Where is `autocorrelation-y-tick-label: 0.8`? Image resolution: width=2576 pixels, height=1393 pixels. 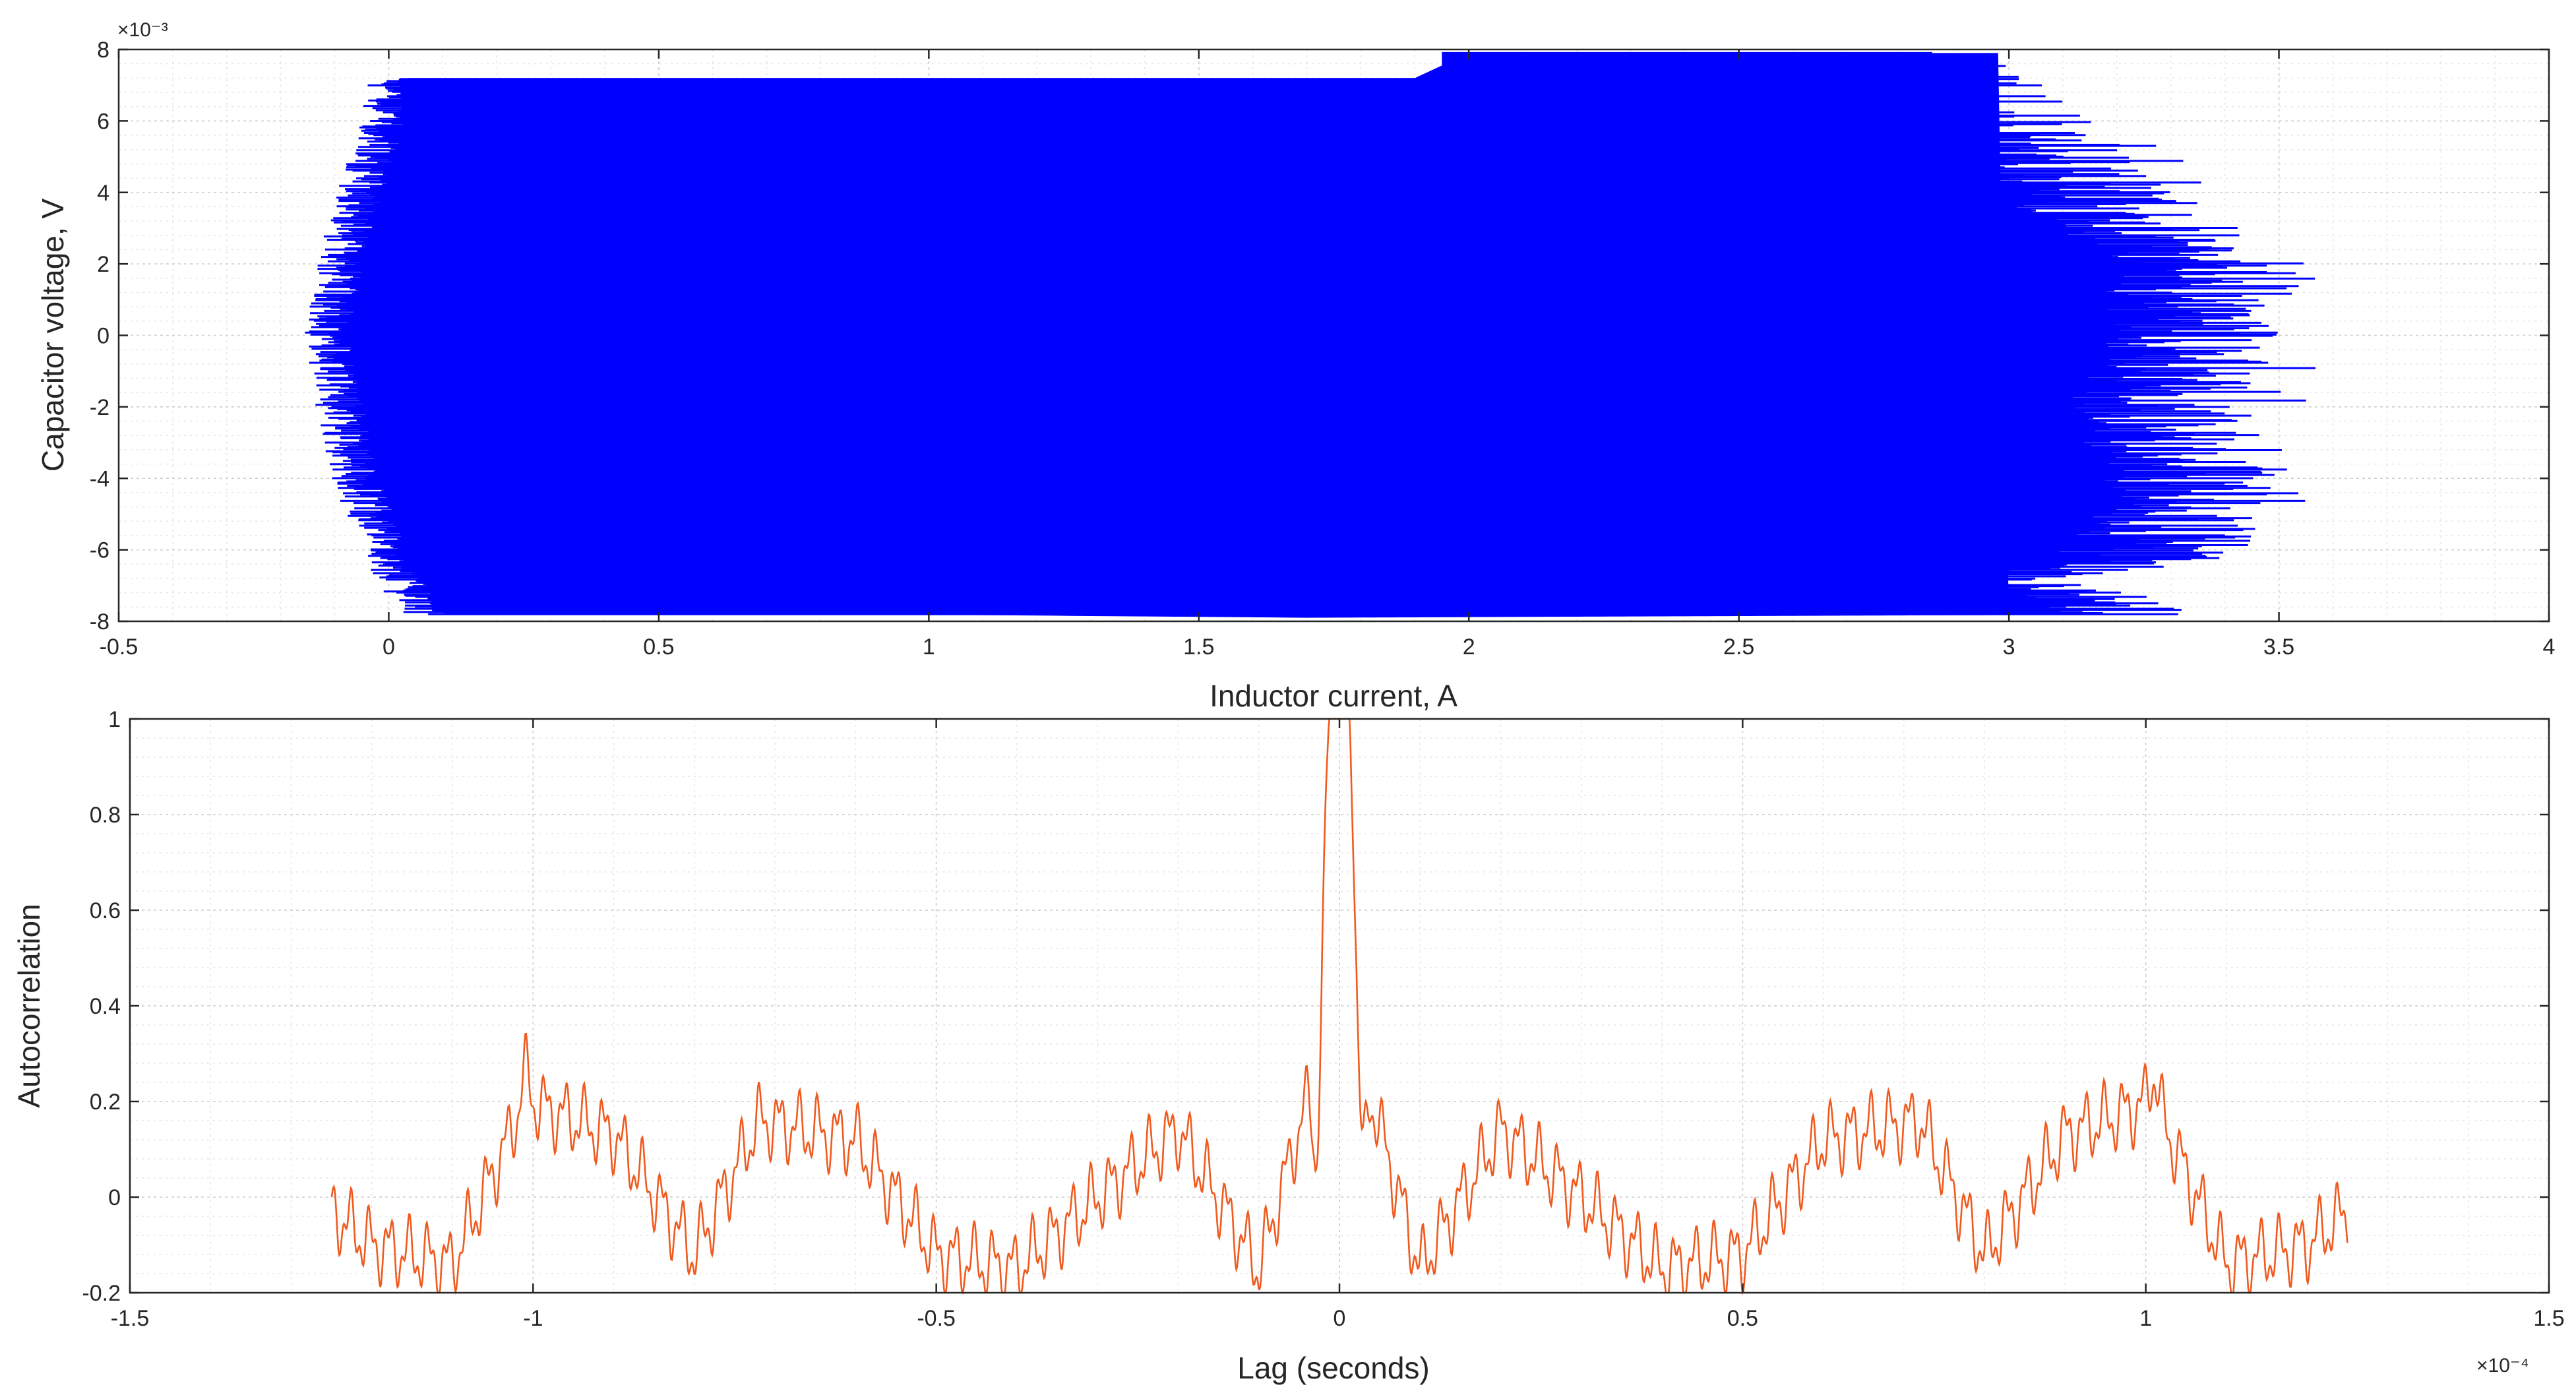 autocorrelation-y-tick-label: 0.8 is located at coordinates (105, 815).